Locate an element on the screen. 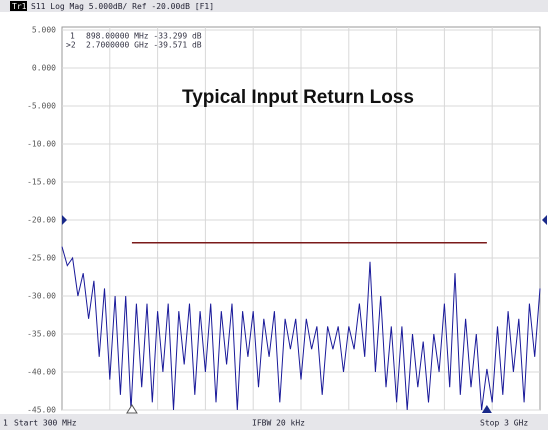  chart-title: Typical Input Return Loss is located at coordinates (298, 97).